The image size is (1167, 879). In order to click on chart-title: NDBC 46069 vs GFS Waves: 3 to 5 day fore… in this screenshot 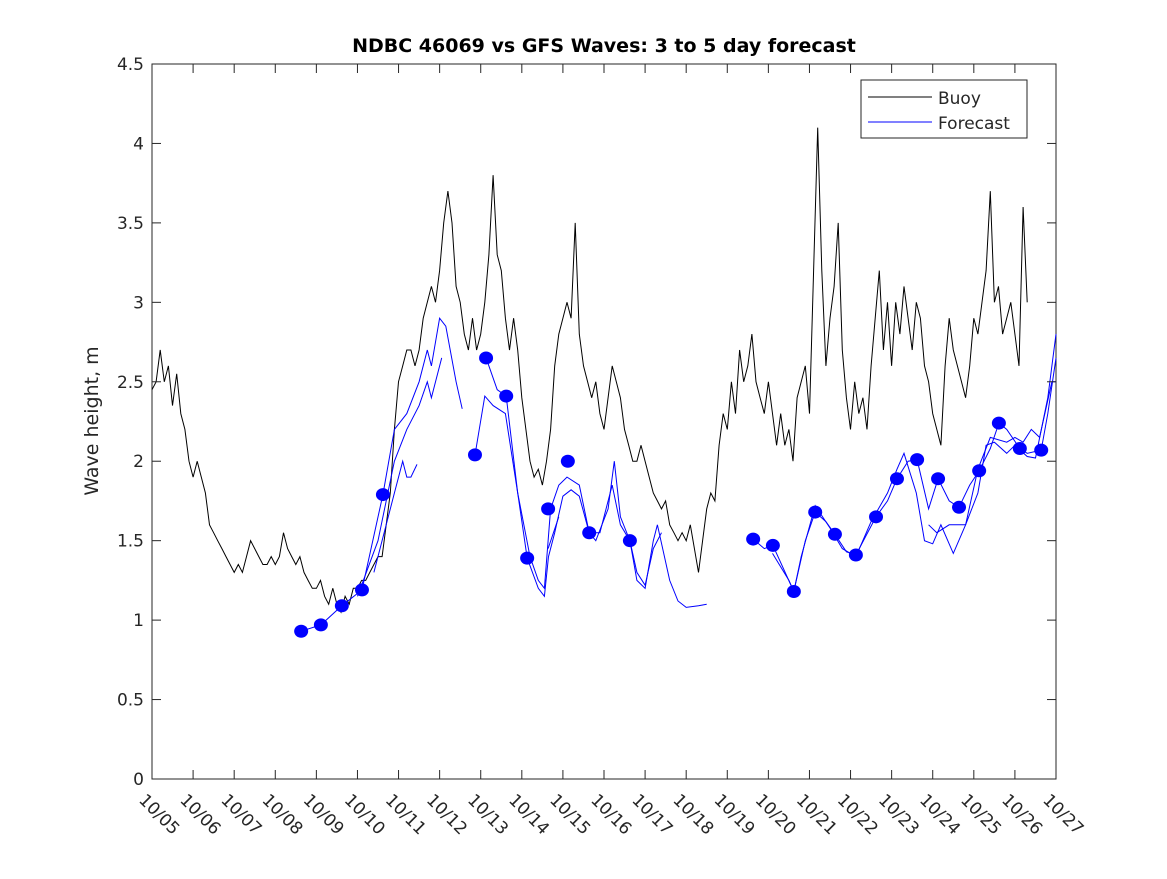, I will do `click(604, 46)`.